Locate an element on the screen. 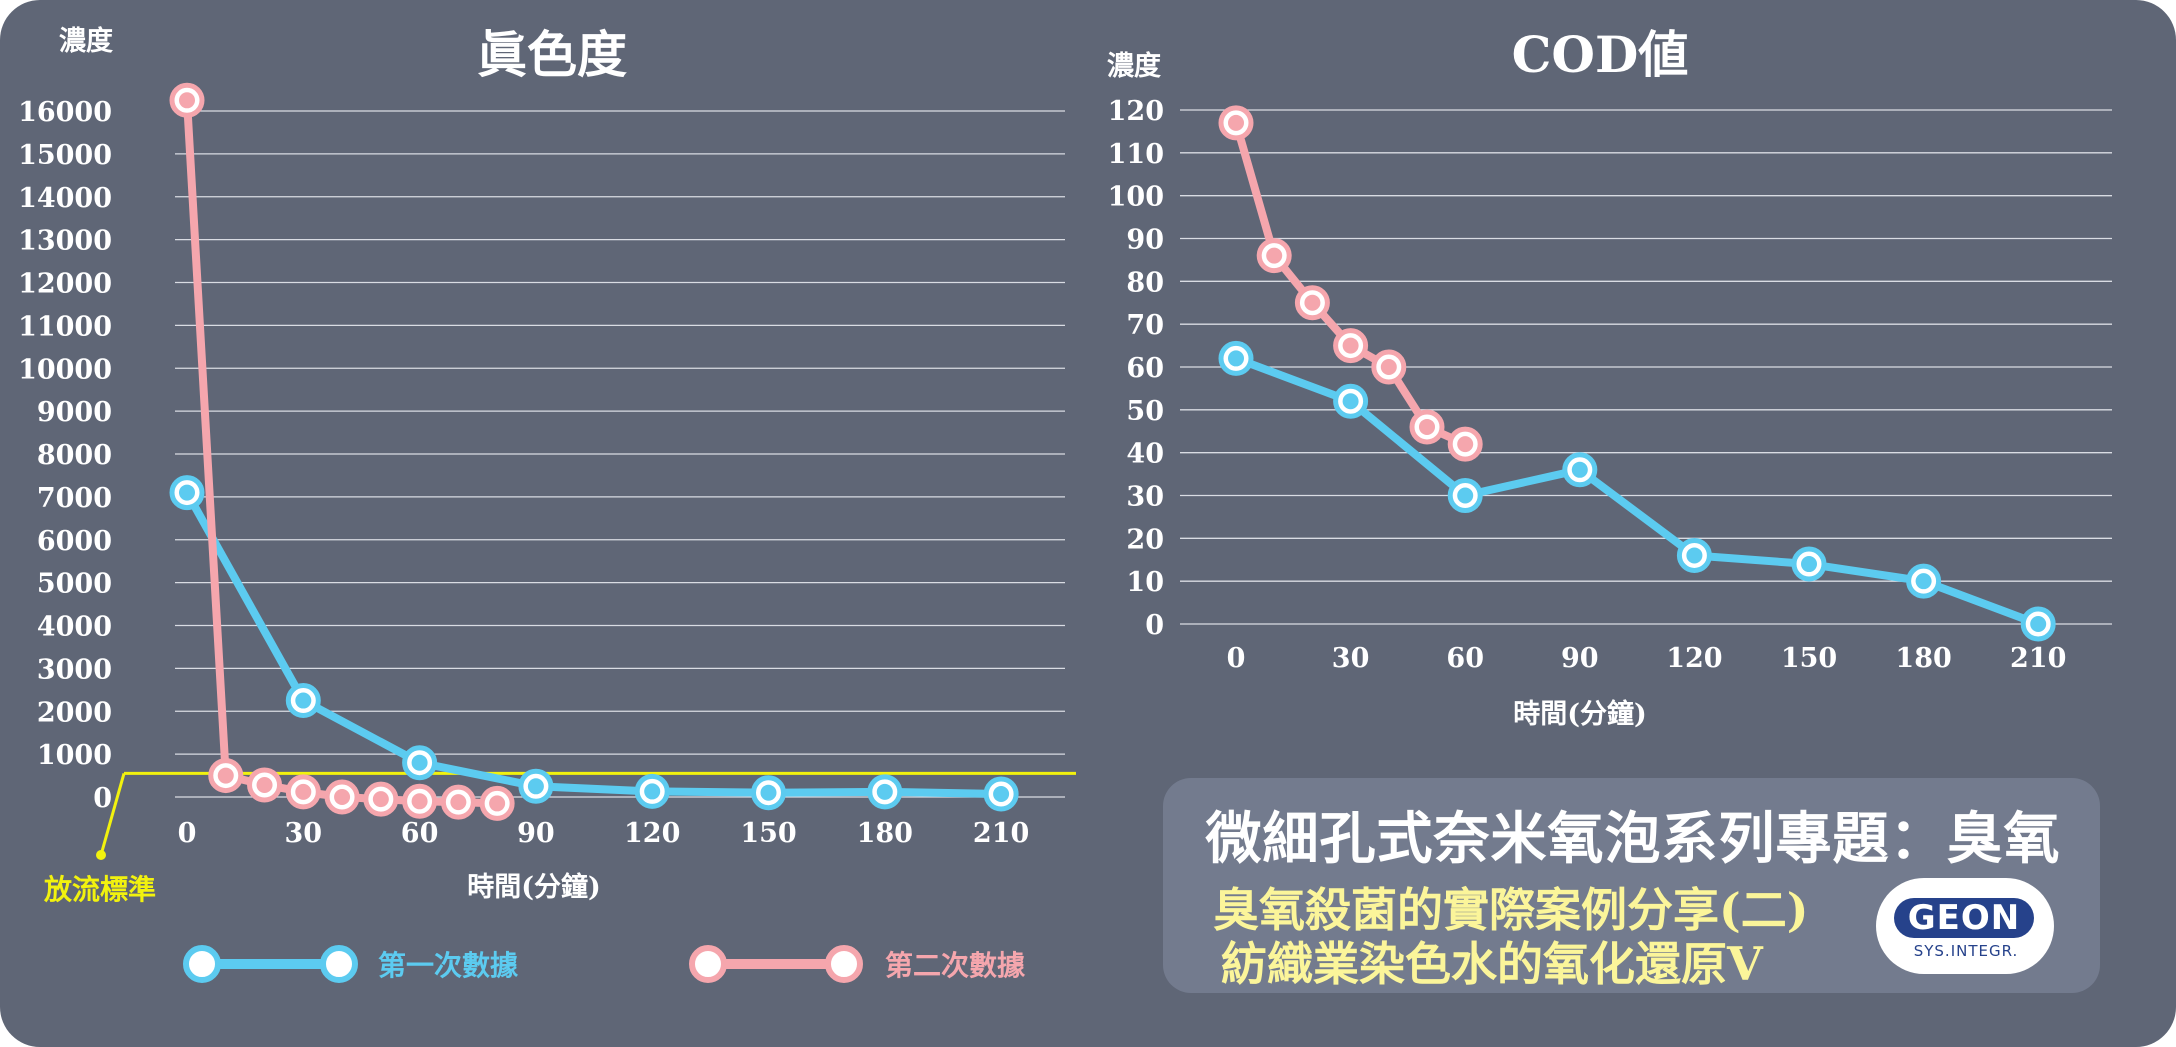 The height and width of the screenshot is (1047, 2176). y-tick-label: 80 is located at coordinates (1145, 282).